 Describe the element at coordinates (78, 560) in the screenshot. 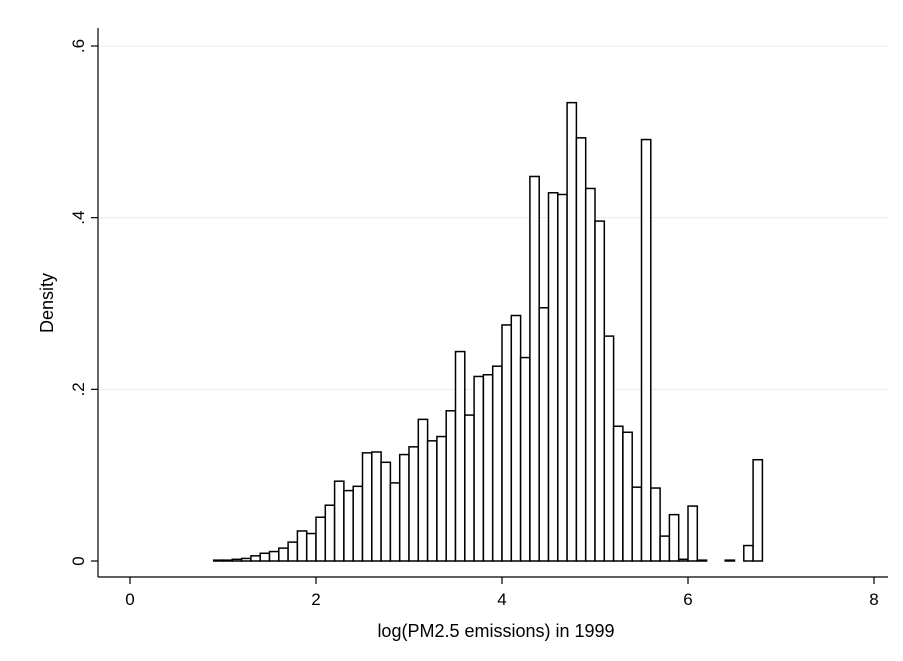

I see `y-tick-label: 0` at that location.